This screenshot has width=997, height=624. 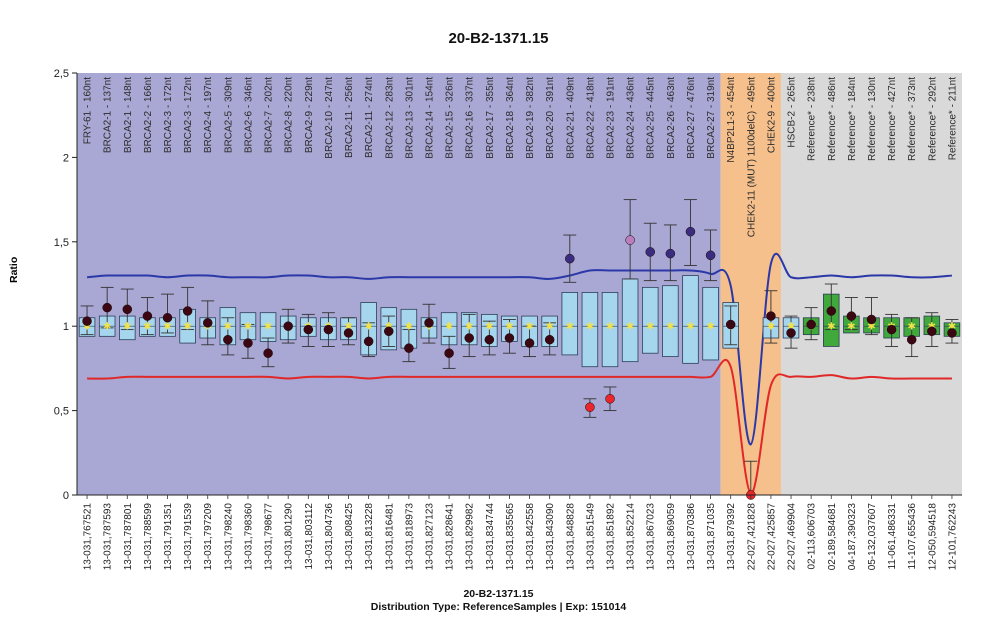 I want to click on x-tick-label: 04-187,390323, so click(x=852, y=537).